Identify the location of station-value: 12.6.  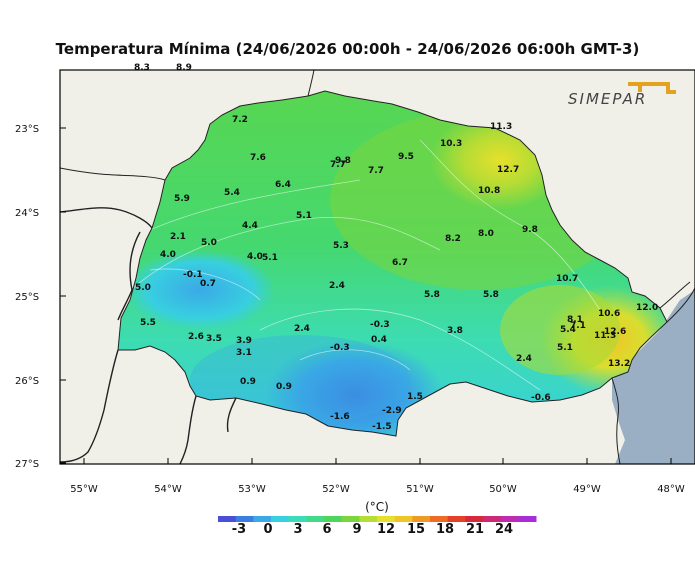
(615, 332).